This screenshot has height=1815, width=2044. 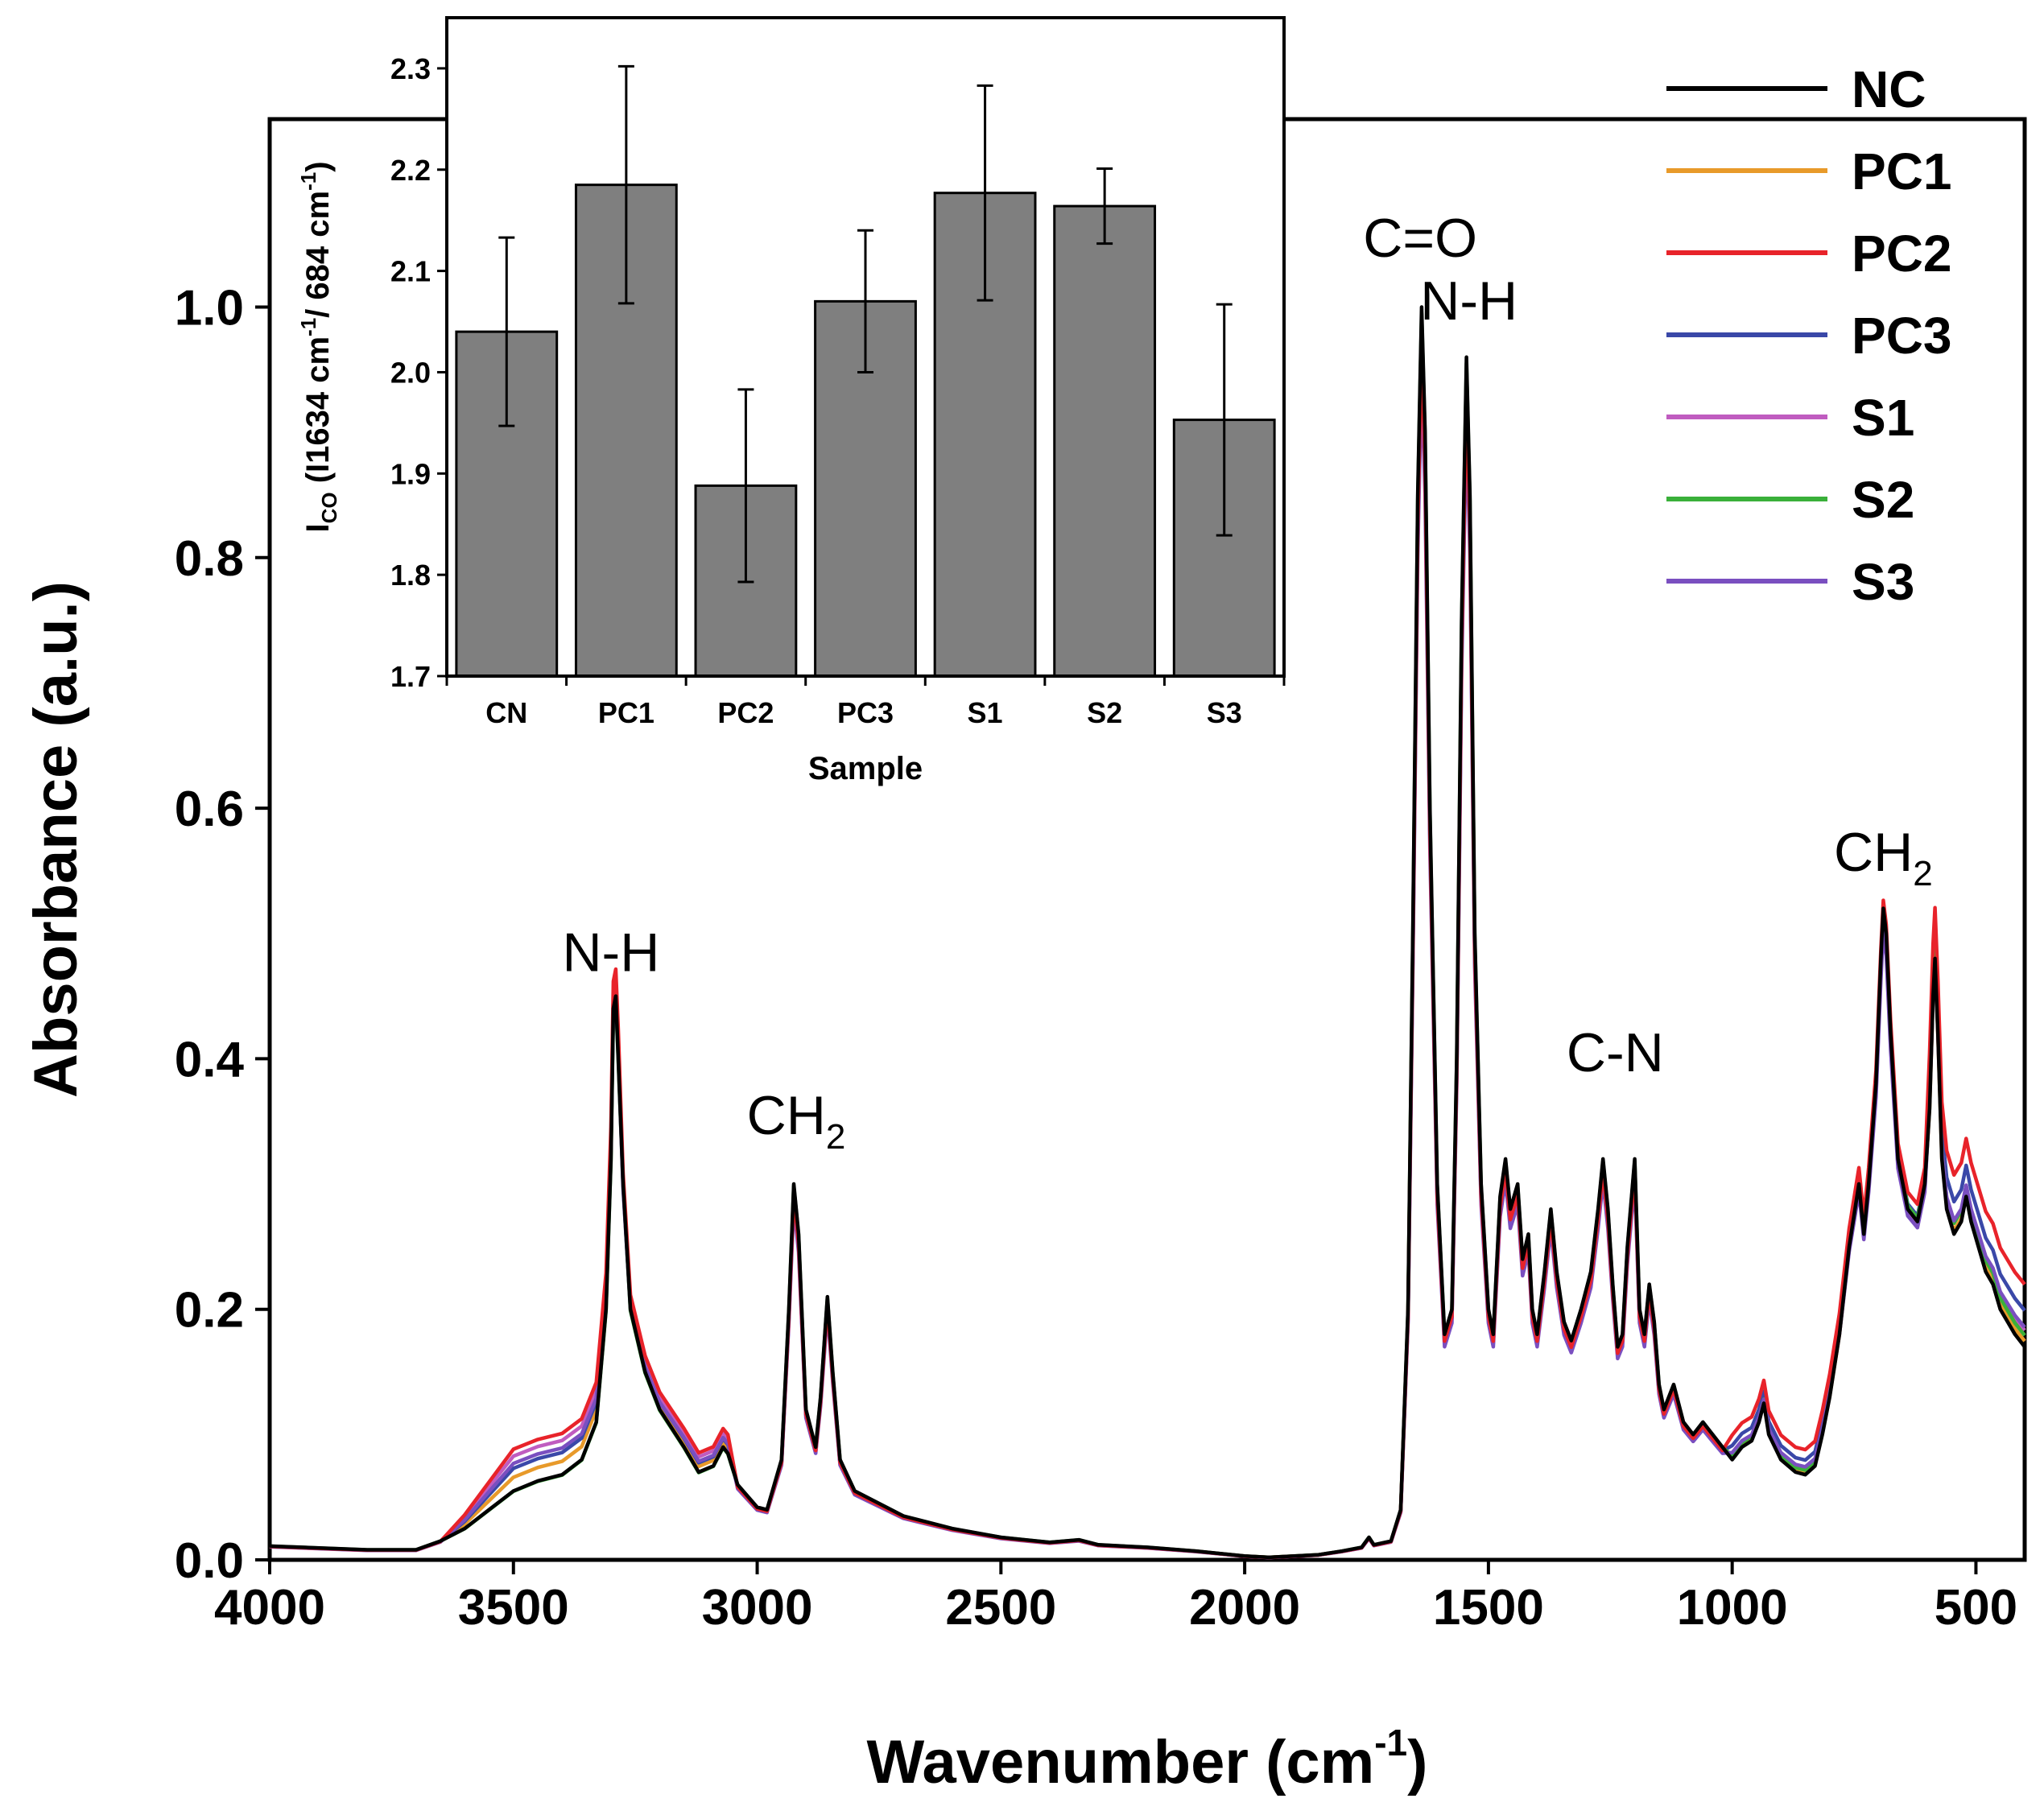 I want to click on peak-annotation-text: C-N, so click(x=1616, y=1053).